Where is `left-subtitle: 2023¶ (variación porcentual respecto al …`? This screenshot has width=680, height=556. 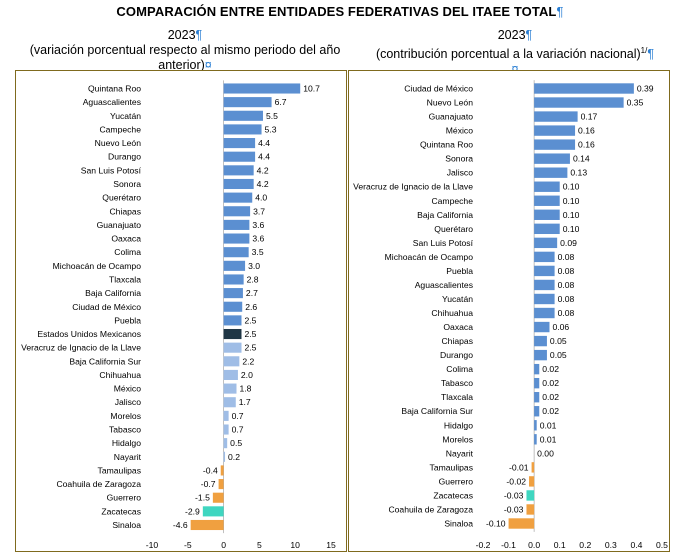
left-subtitle: 2023¶ (variación porcentual respecto al … is located at coordinates (185, 50).